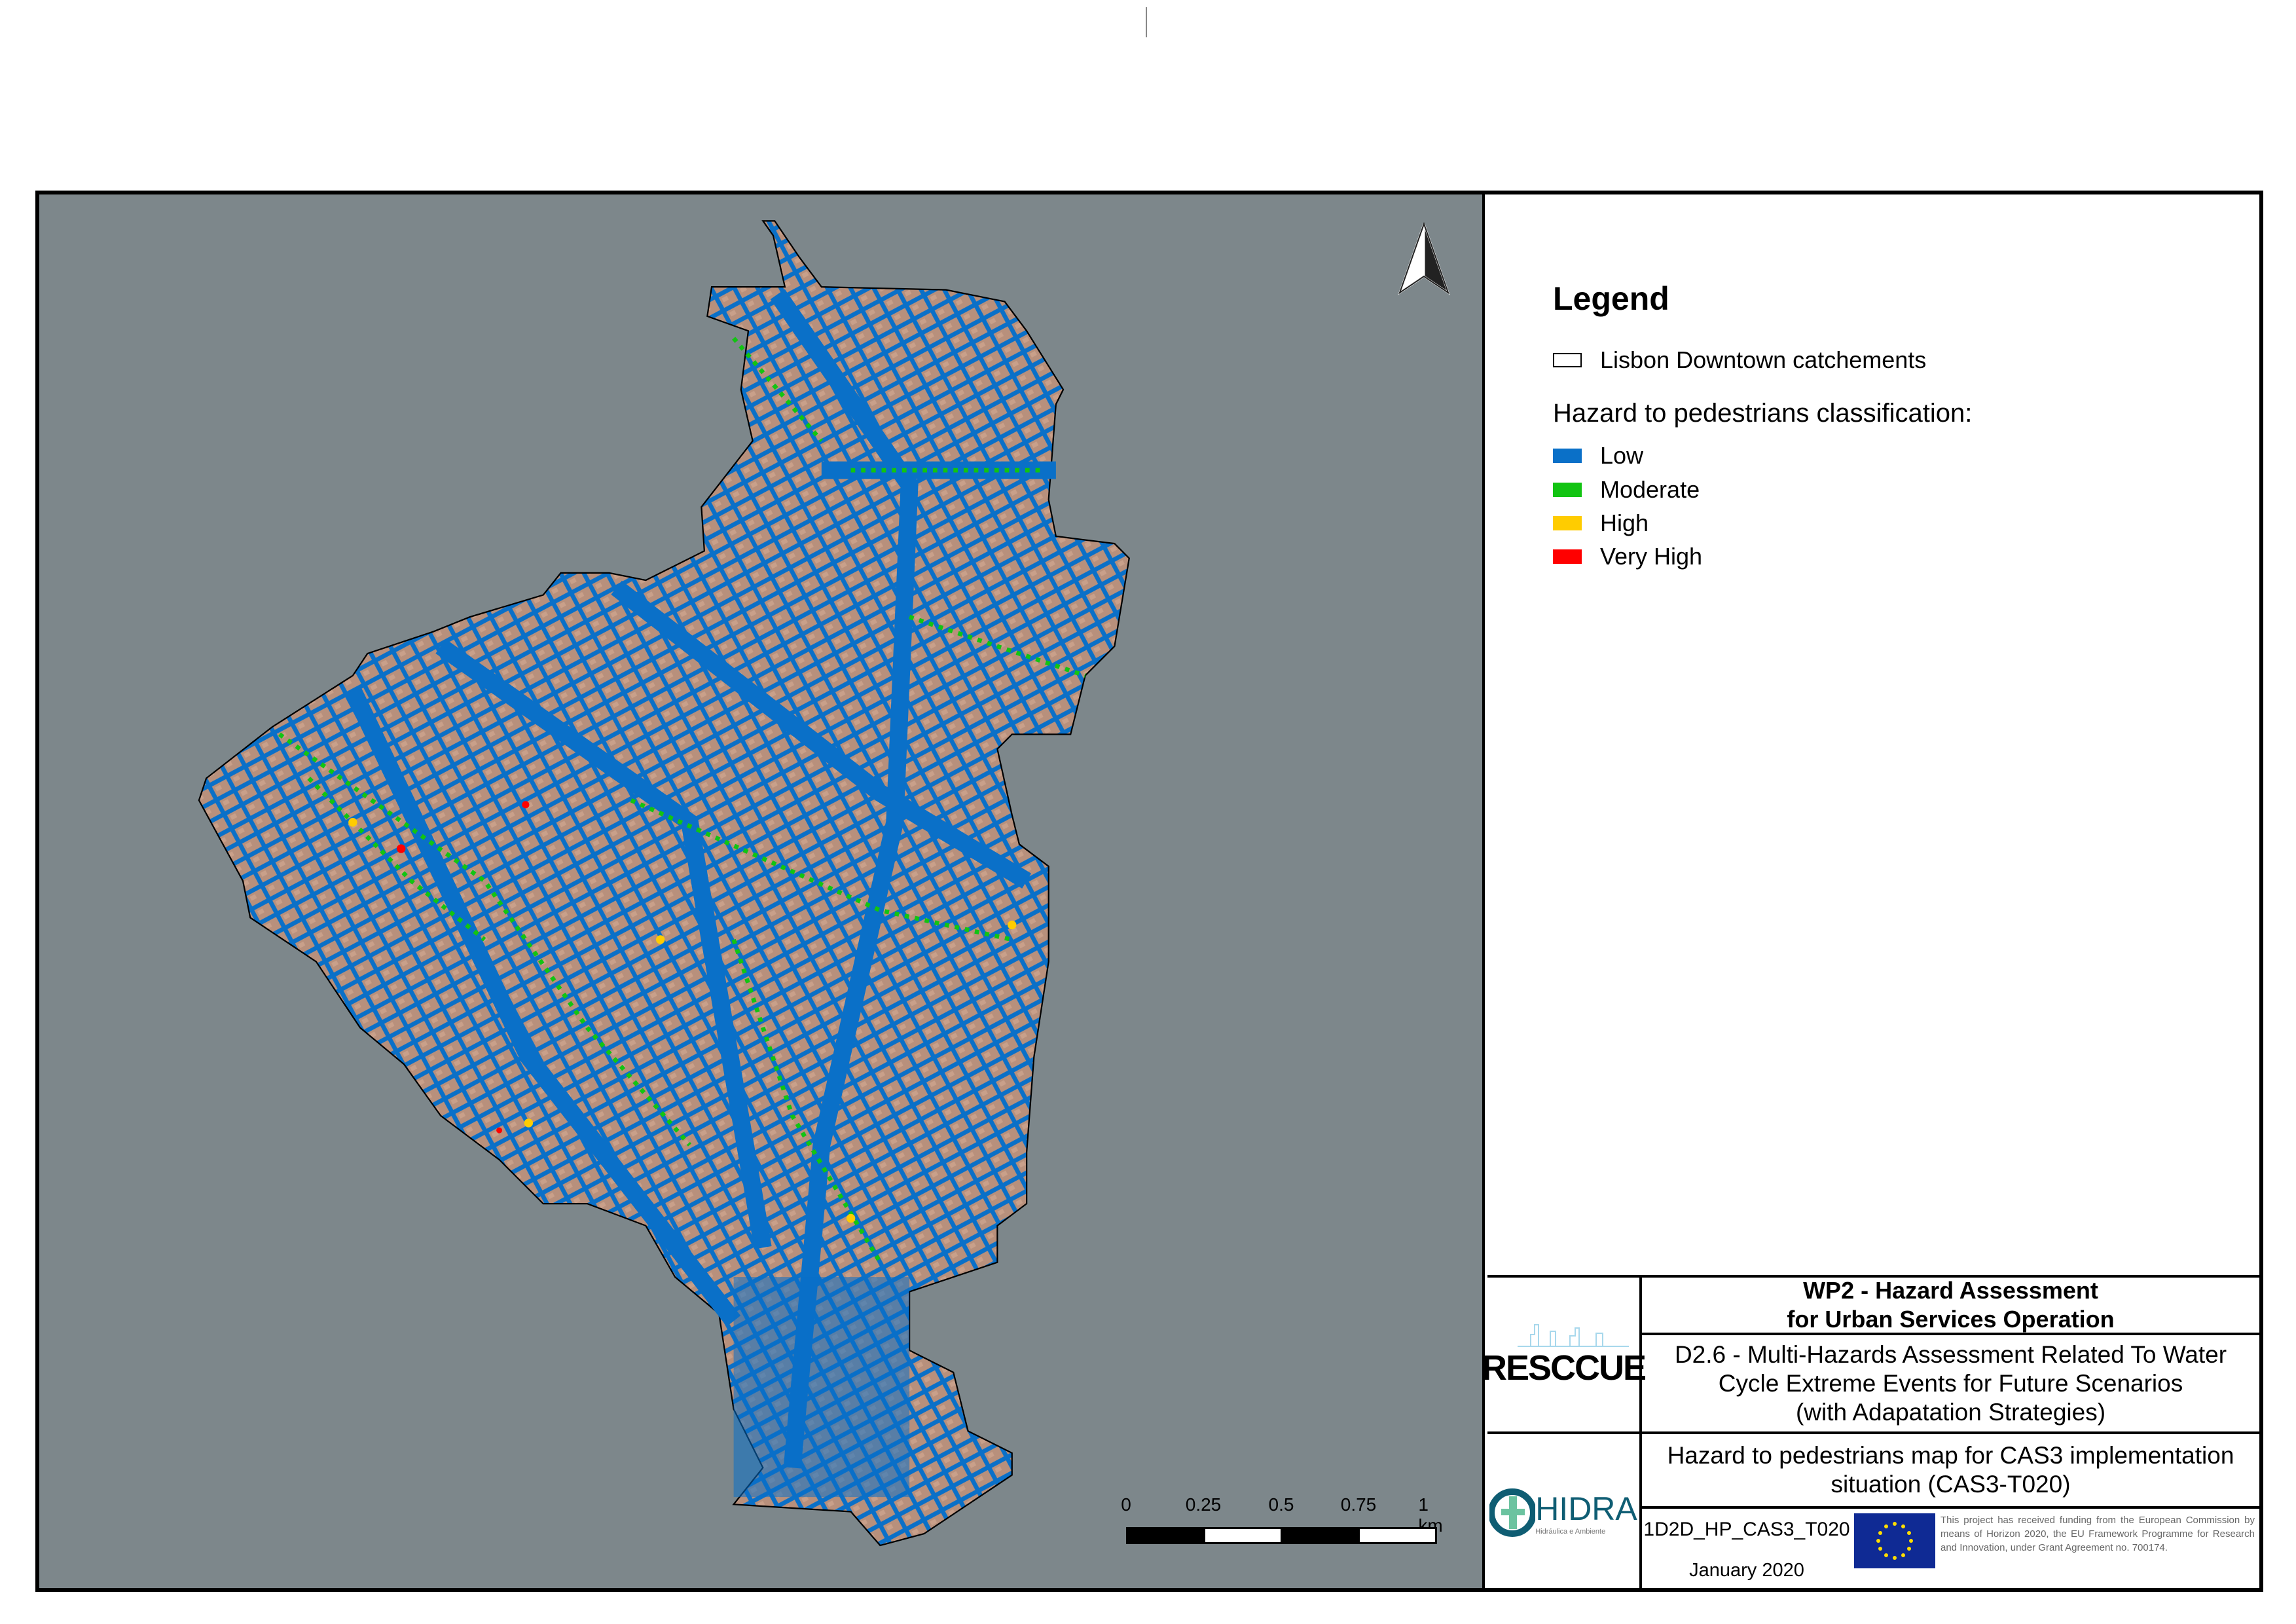  Describe the element at coordinates (1763, 413) in the screenshot. I see `hazard-heading: Hazard to pedestrians classification:` at that location.